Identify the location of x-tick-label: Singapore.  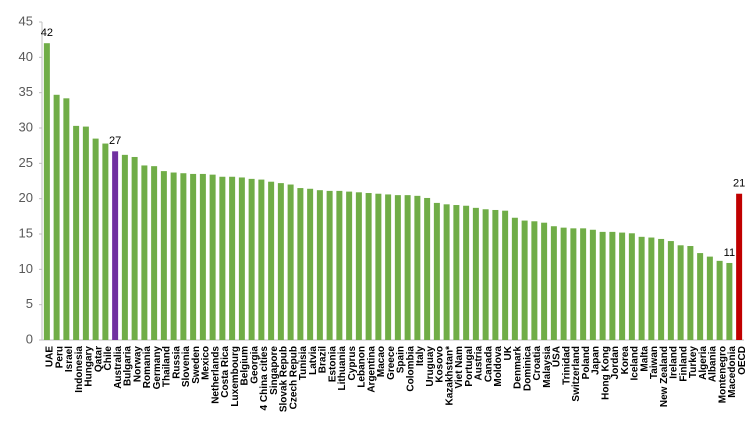
(274, 370).